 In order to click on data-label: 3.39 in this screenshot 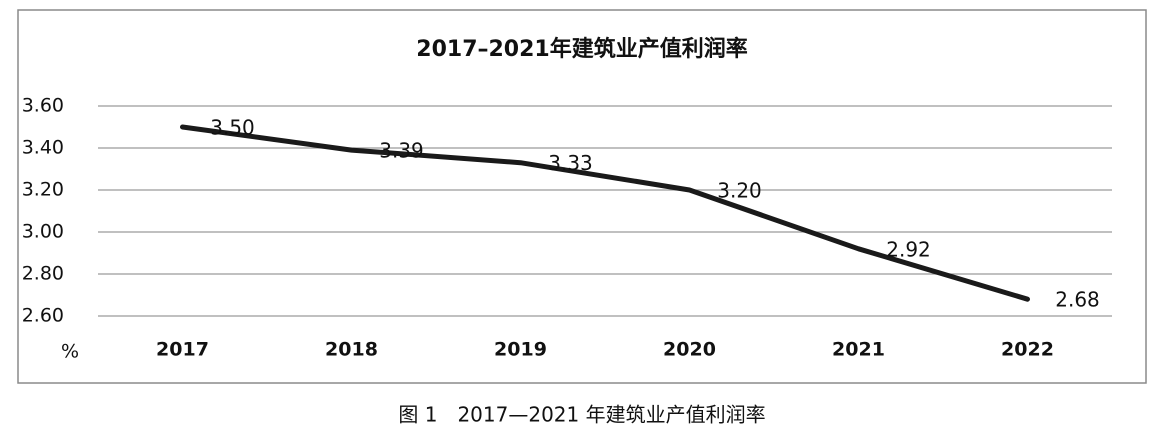, I will do `click(401, 151)`.